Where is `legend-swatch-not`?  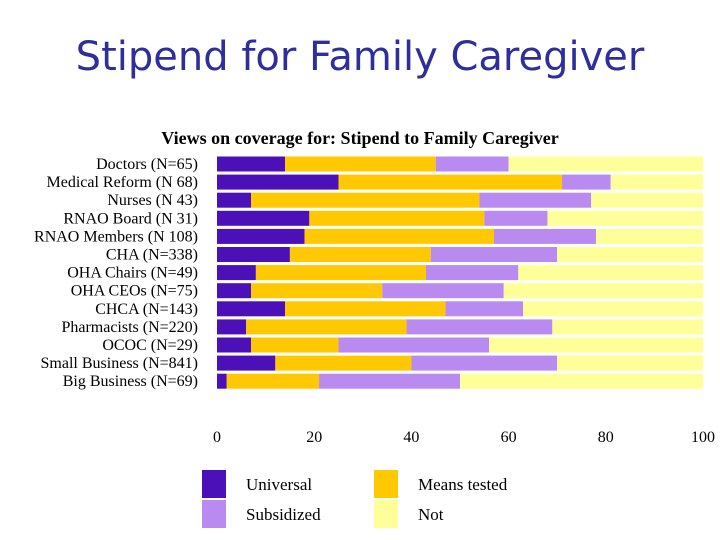 legend-swatch-not is located at coordinates (386, 514).